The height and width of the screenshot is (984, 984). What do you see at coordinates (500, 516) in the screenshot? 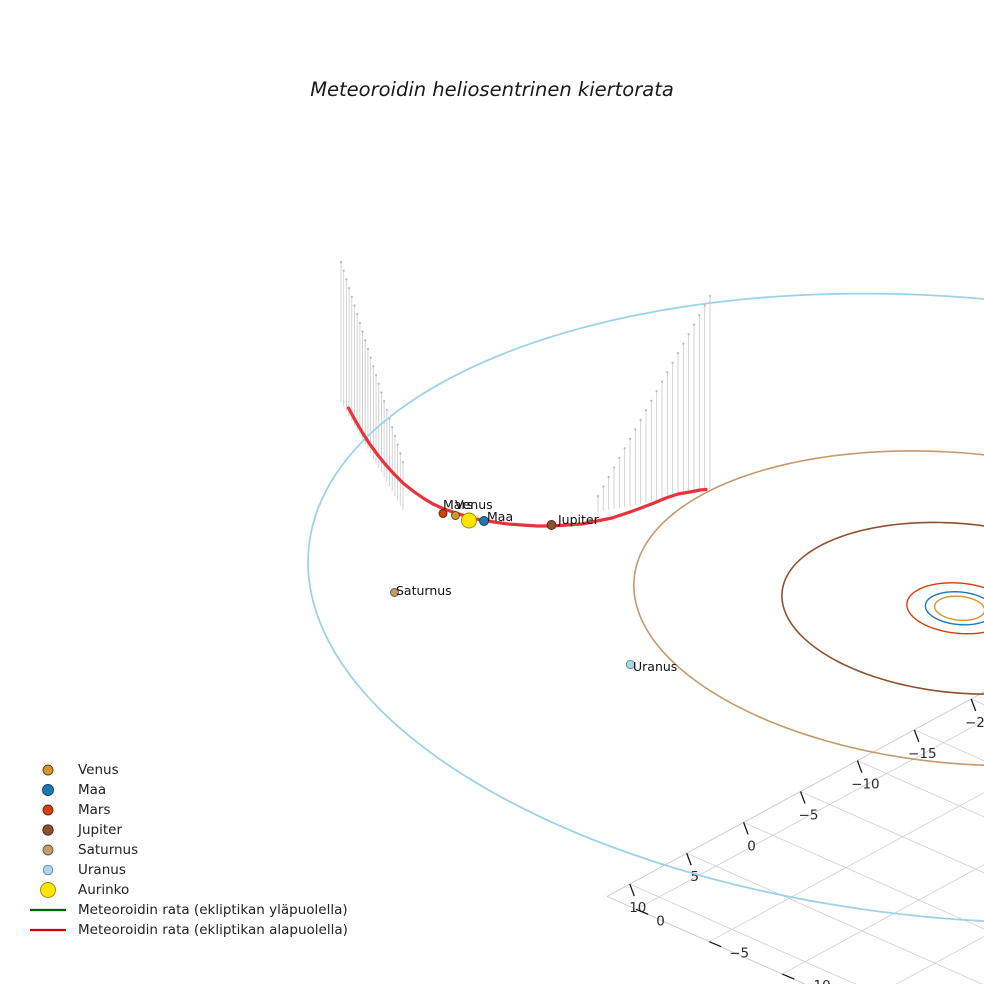
I see `body-label: Maa` at bounding box center [500, 516].